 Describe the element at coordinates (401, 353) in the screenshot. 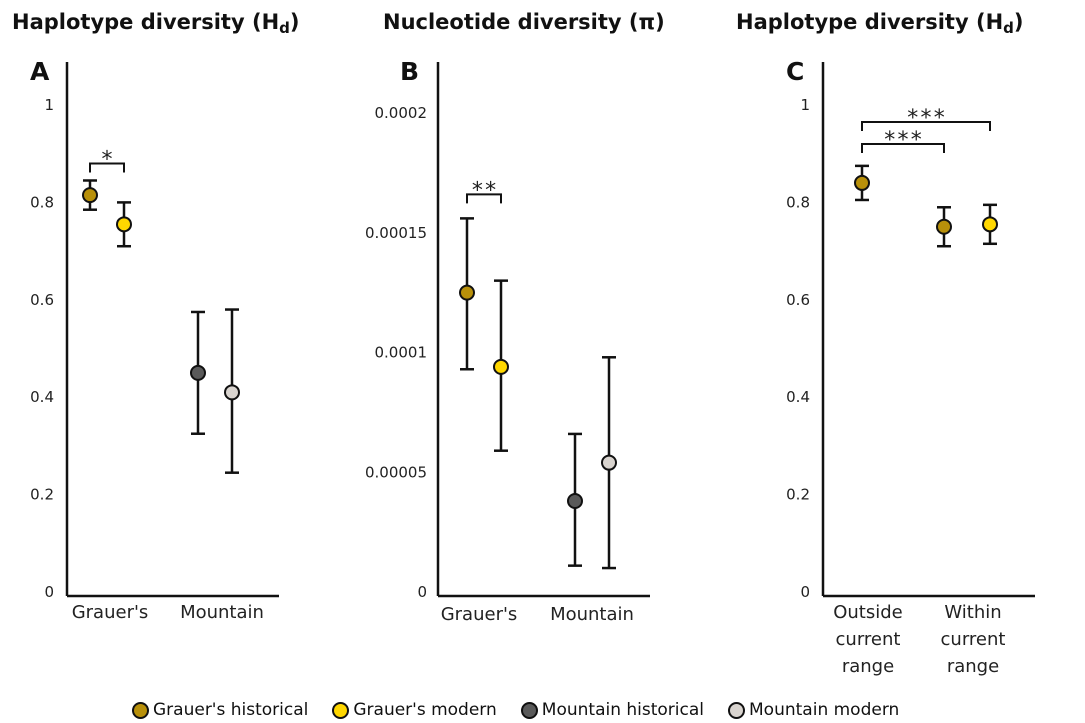

I see `y-tick-label: 0.0001` at that location.